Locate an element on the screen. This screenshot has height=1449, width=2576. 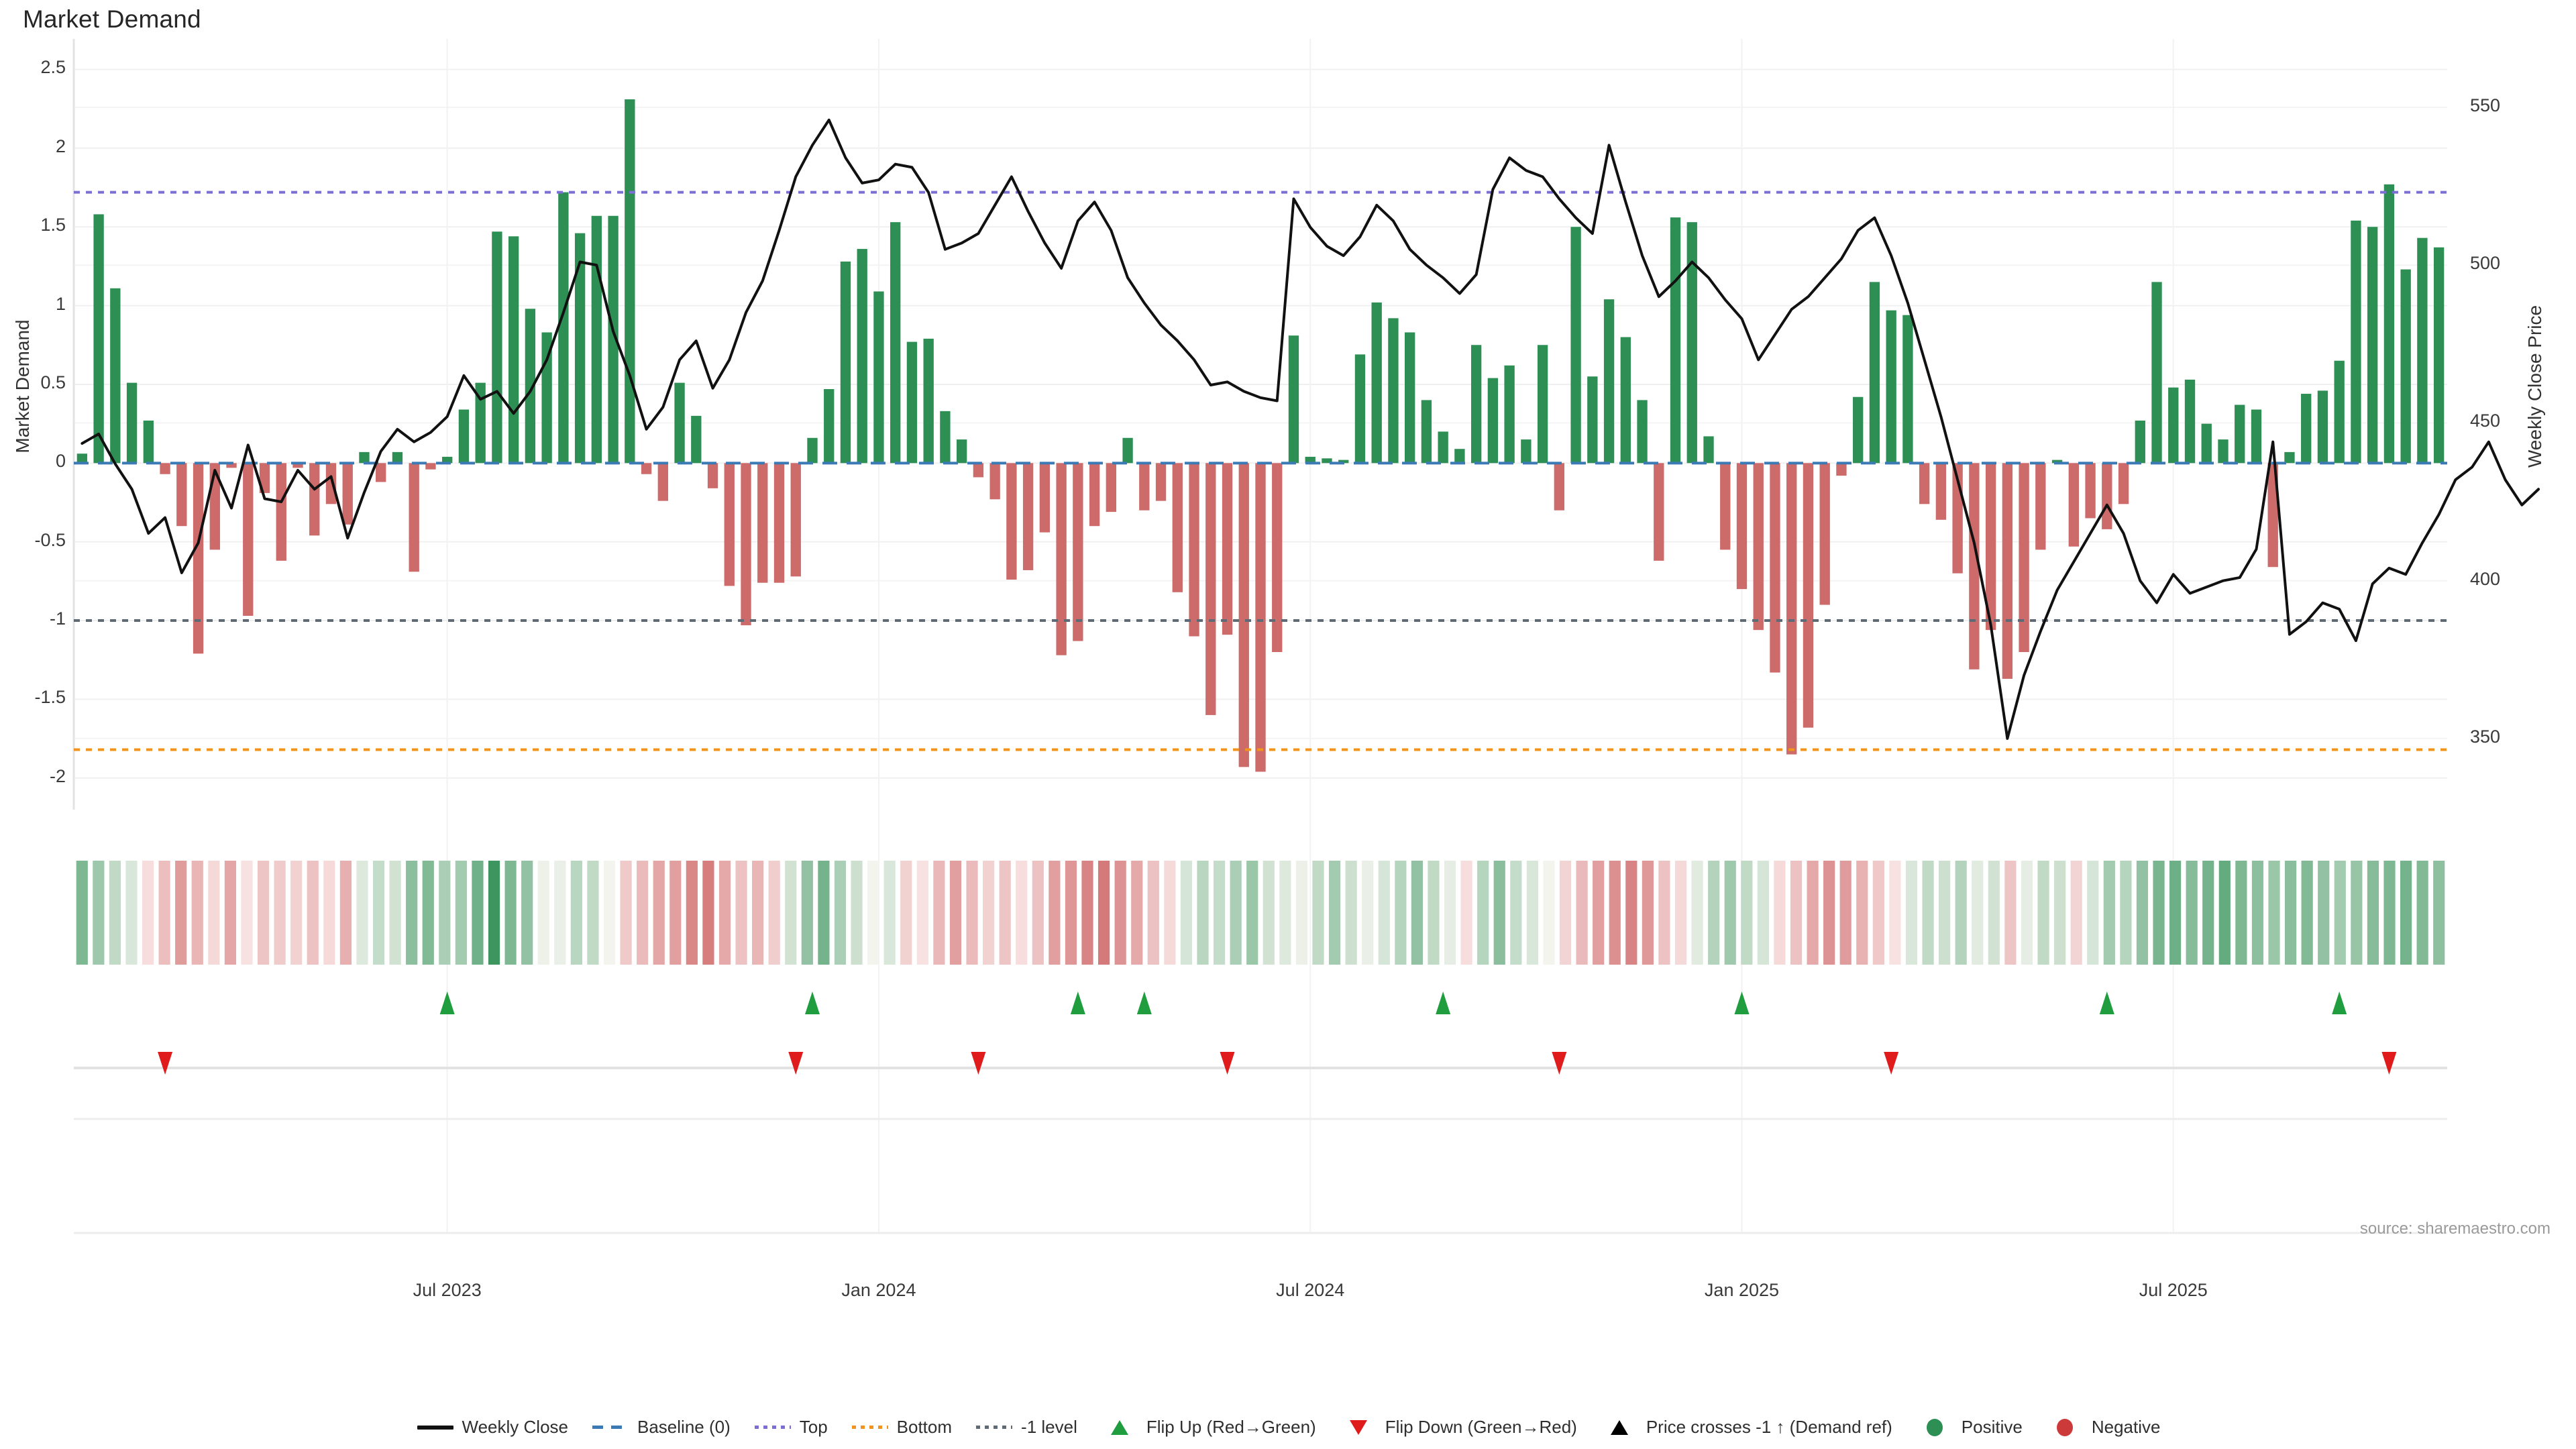
legend-item-flip-up: Flip Up (Red→Green) is located at coordinates (1208, 1427).